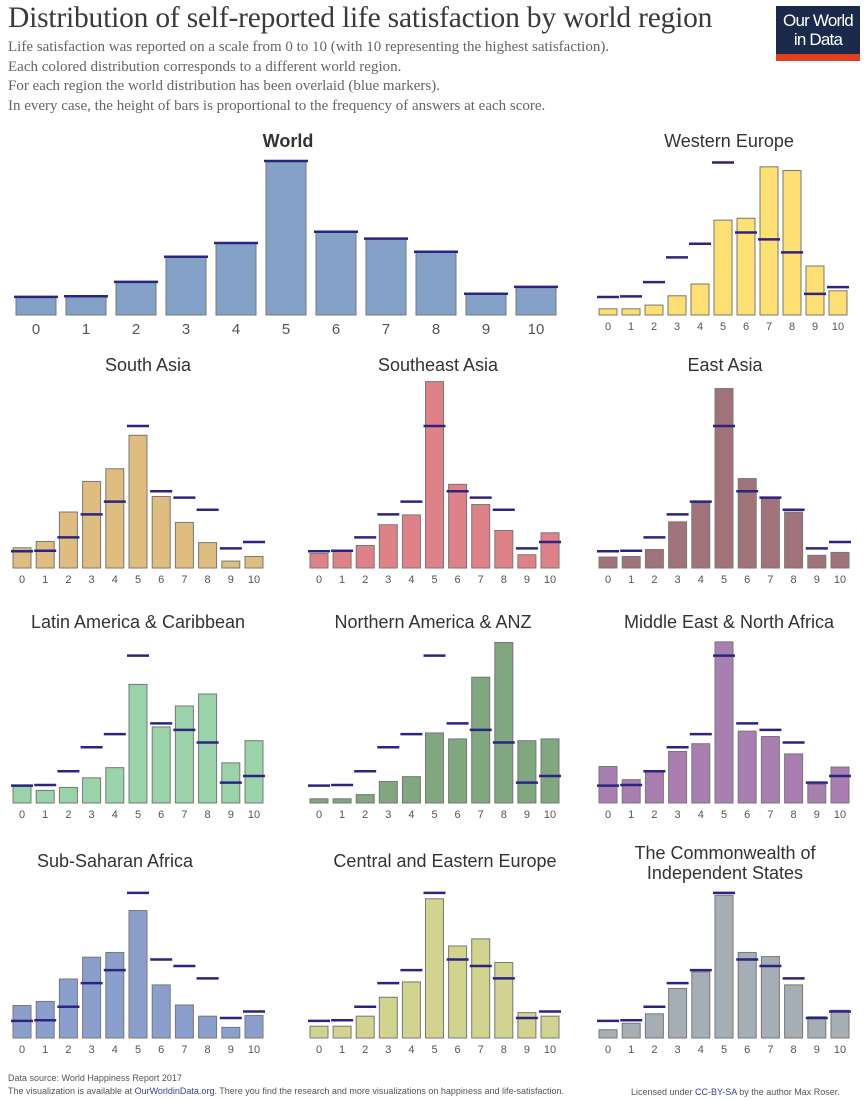 The height and width of the screenshot is (1100, 866). I want to click on owid-logo: Our World in Data, so click(818, 33).